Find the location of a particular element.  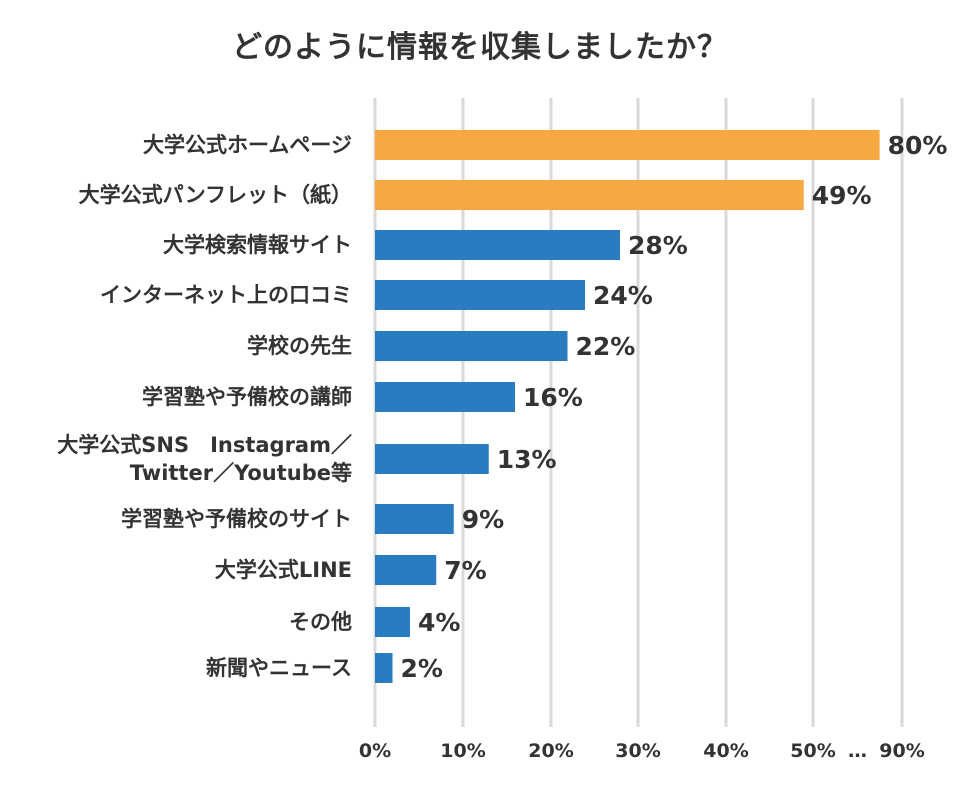

tick-label-40: 40% is located at coordinates (725, 751).